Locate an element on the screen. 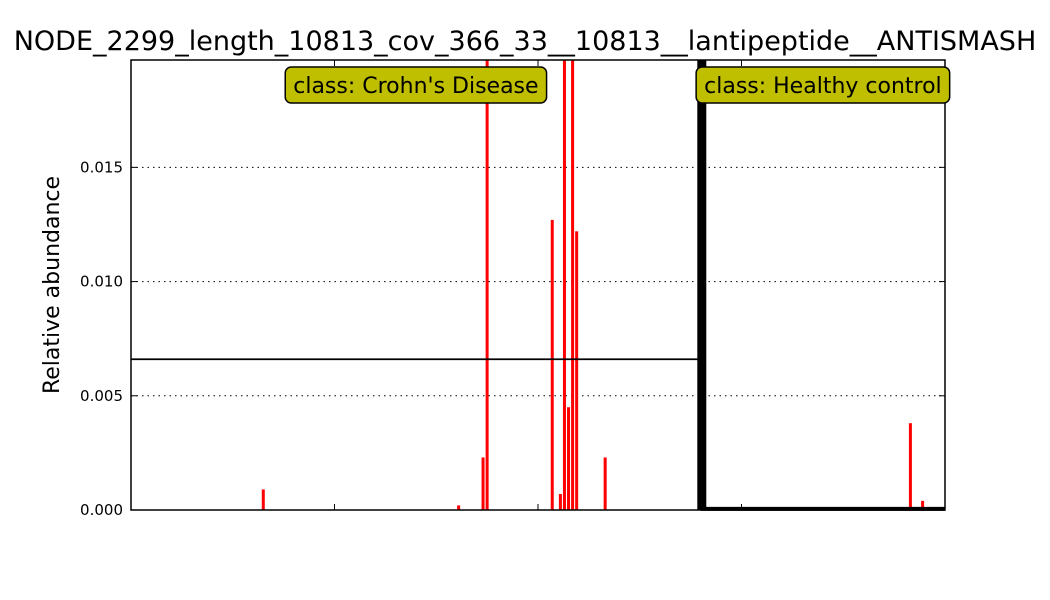  y-tick-label: 0.005 is located at coordinates (101, 396).